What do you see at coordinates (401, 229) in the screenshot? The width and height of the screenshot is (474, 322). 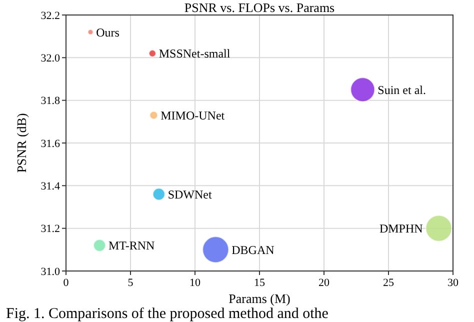 I see `series-label: DMPHN` at bounding box center [401, 229].